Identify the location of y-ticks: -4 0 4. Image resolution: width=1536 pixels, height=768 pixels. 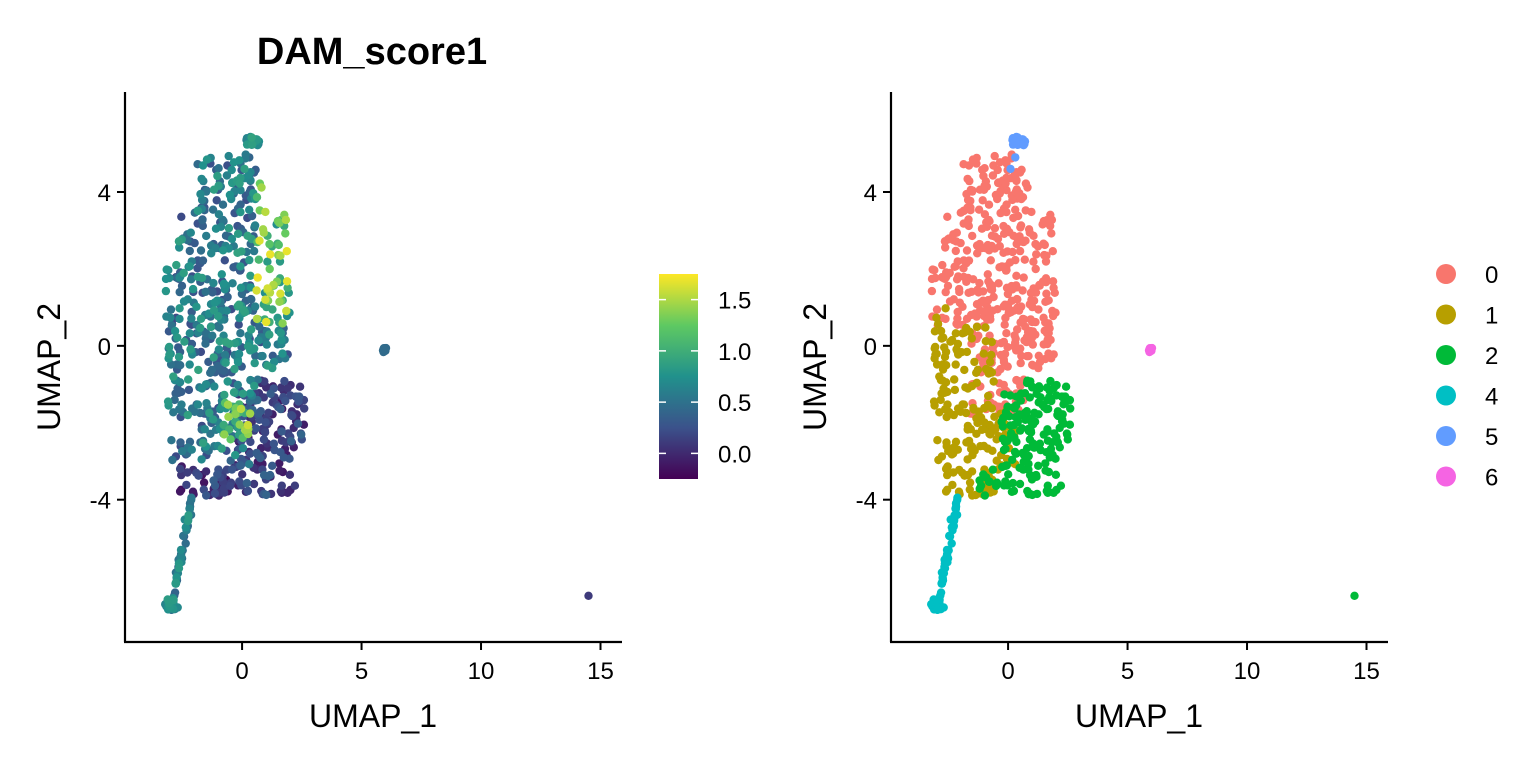
(107, 347).